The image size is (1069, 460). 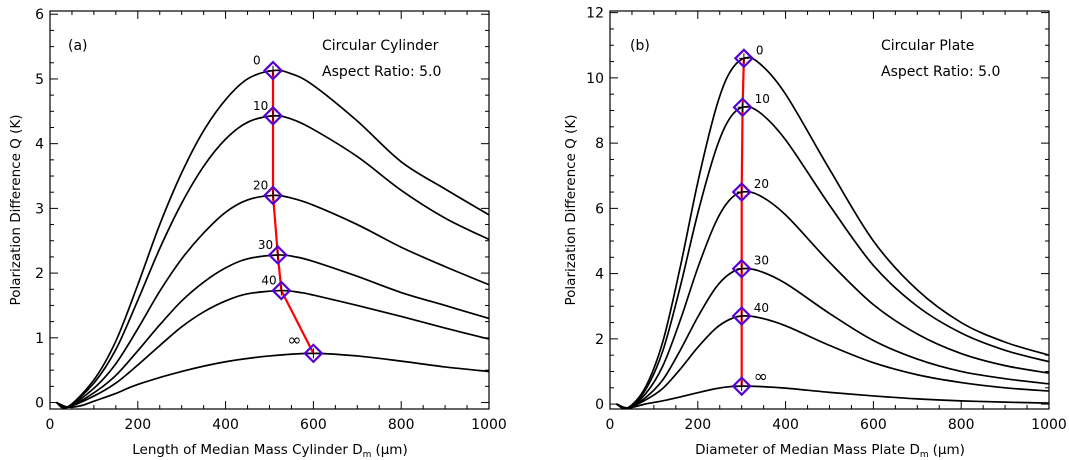 I want to click on x-axis-label: Diameter of Median Mass Plate Dm (μm), so click(x=830, y=451).